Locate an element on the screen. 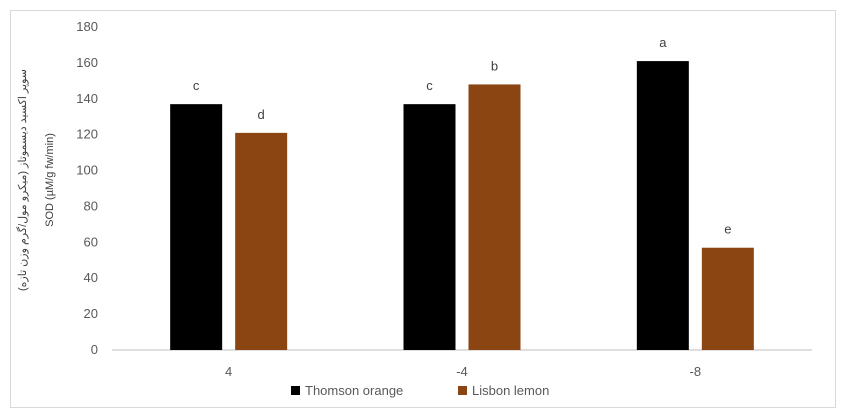 This screenshot has width=842, height=414. y-tick-label: 80 is located at coordinates (91, 205).